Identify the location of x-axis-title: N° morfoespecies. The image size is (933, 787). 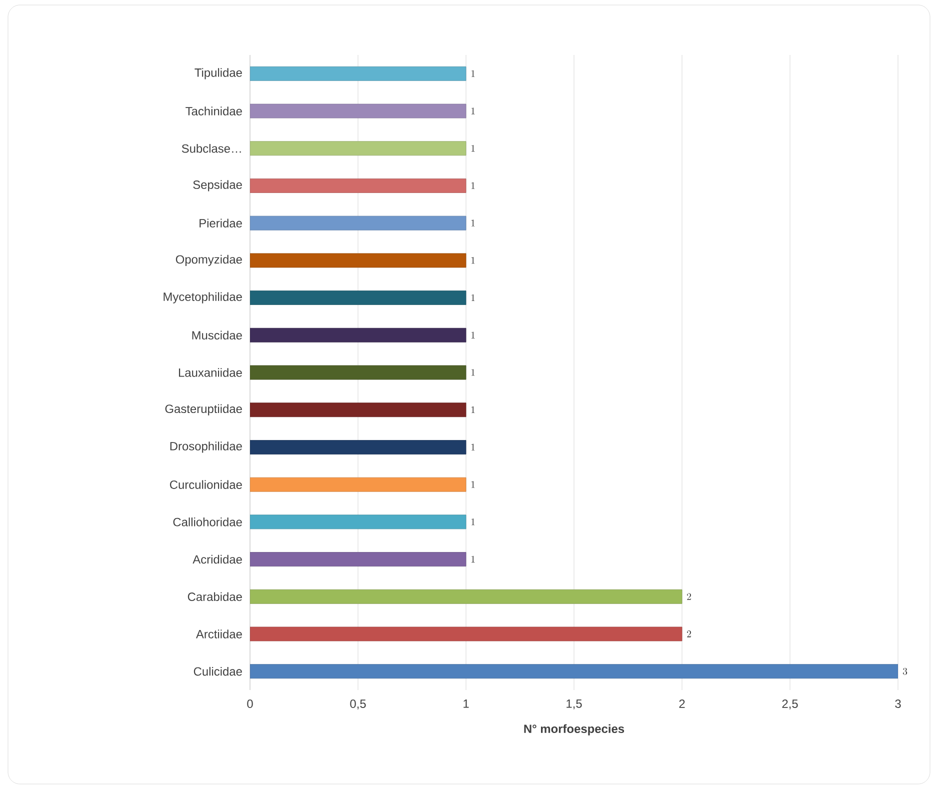
(574, 730).